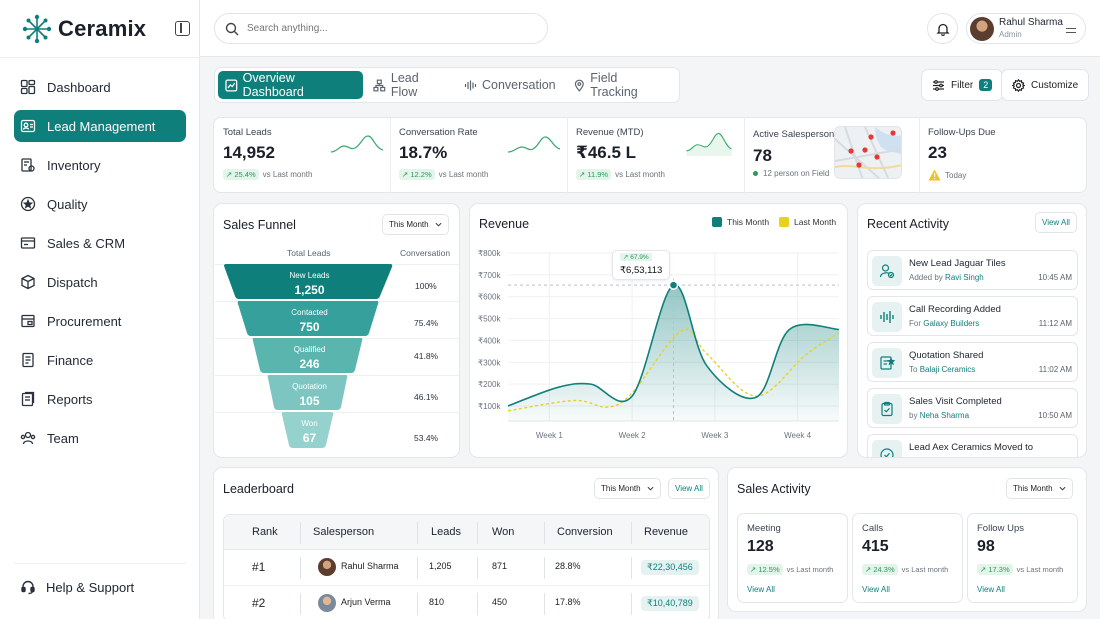 This screenshot has width=1100, height=619. What do you see at coordinates (100, 438) in the screenshot?
I see `sidebar-item-team: Team` at bounding box center [100, 438].